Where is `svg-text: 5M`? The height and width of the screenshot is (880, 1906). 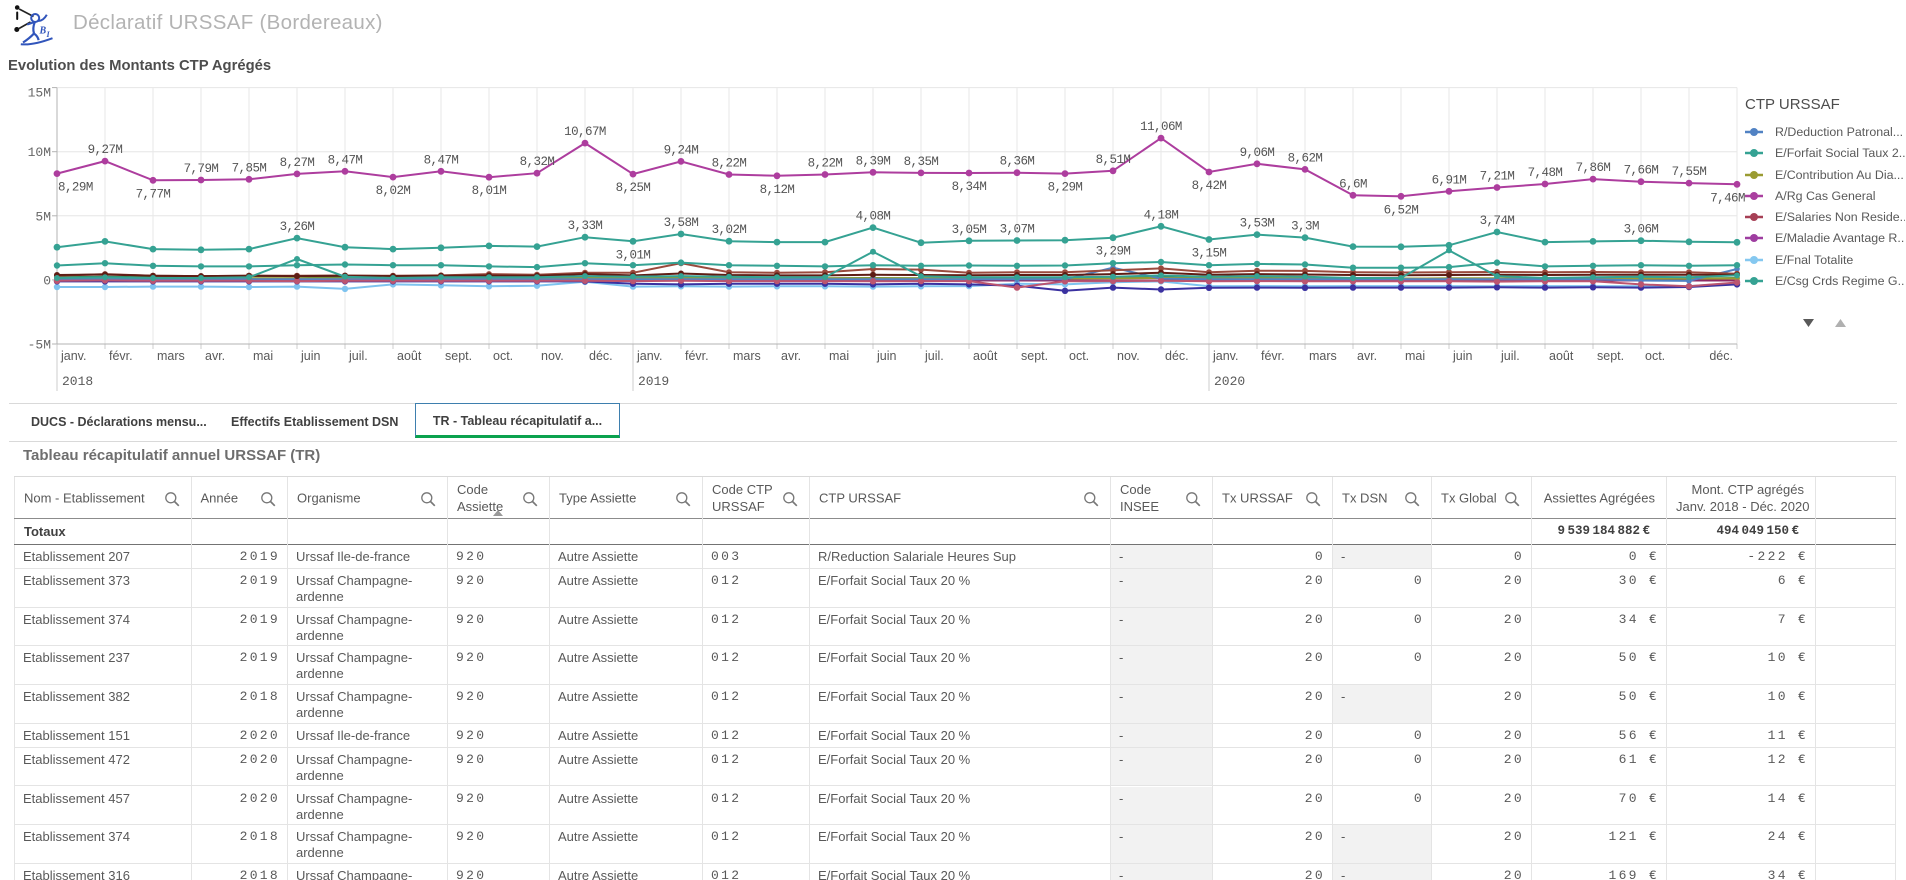 svg-text: 5M is located at coordinates (43, 216).